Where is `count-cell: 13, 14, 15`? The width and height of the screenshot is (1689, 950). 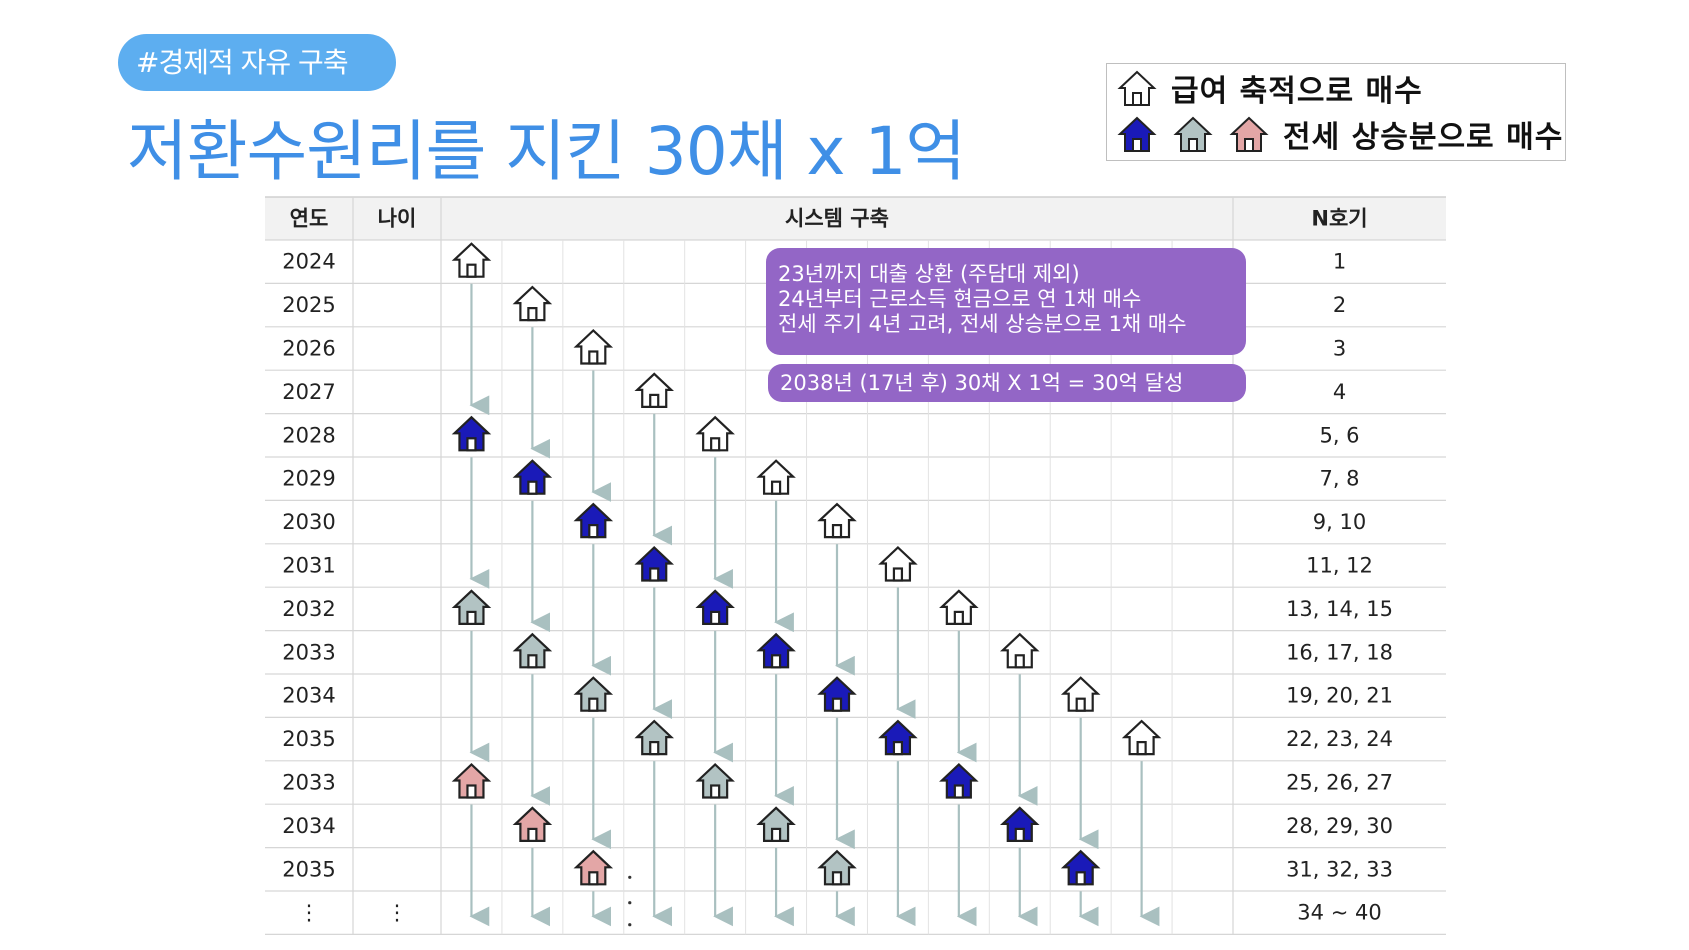 count-cell: 13, 14, 15 is located at coordinates (1339, 609).